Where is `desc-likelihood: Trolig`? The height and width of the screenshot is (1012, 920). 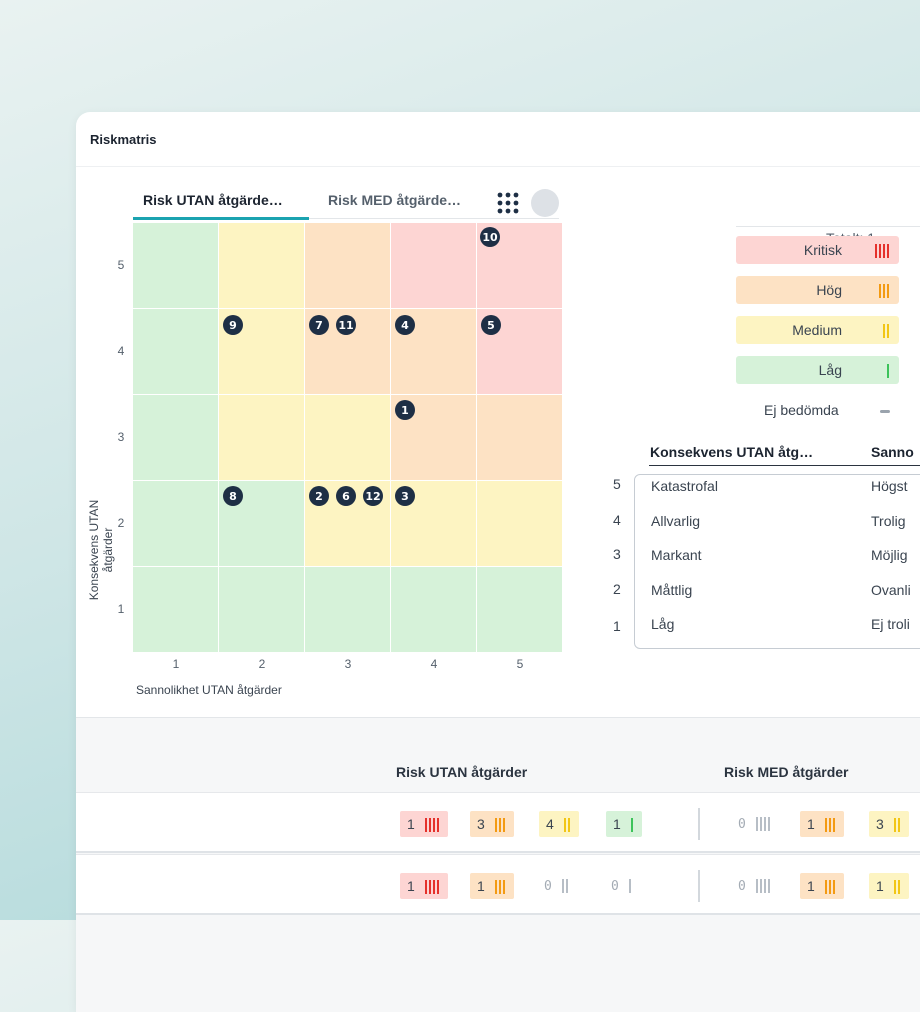 desc-likelihood: Trolig is located at coordinates (888, 521).